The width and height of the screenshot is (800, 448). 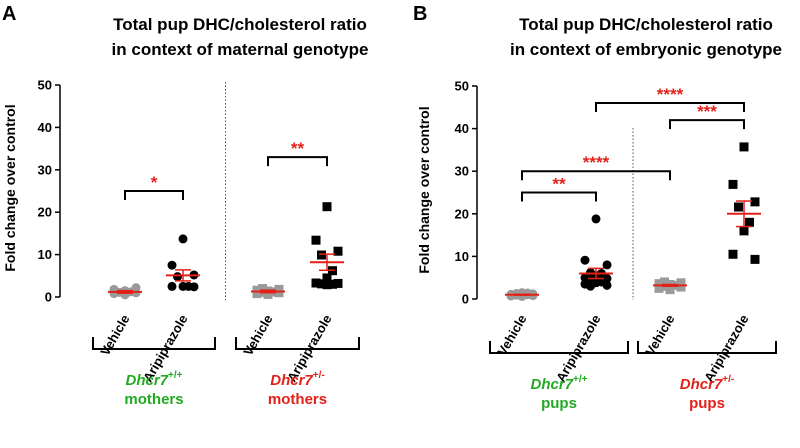 I want to click on significance-label: *, so click(x=154, y=182).